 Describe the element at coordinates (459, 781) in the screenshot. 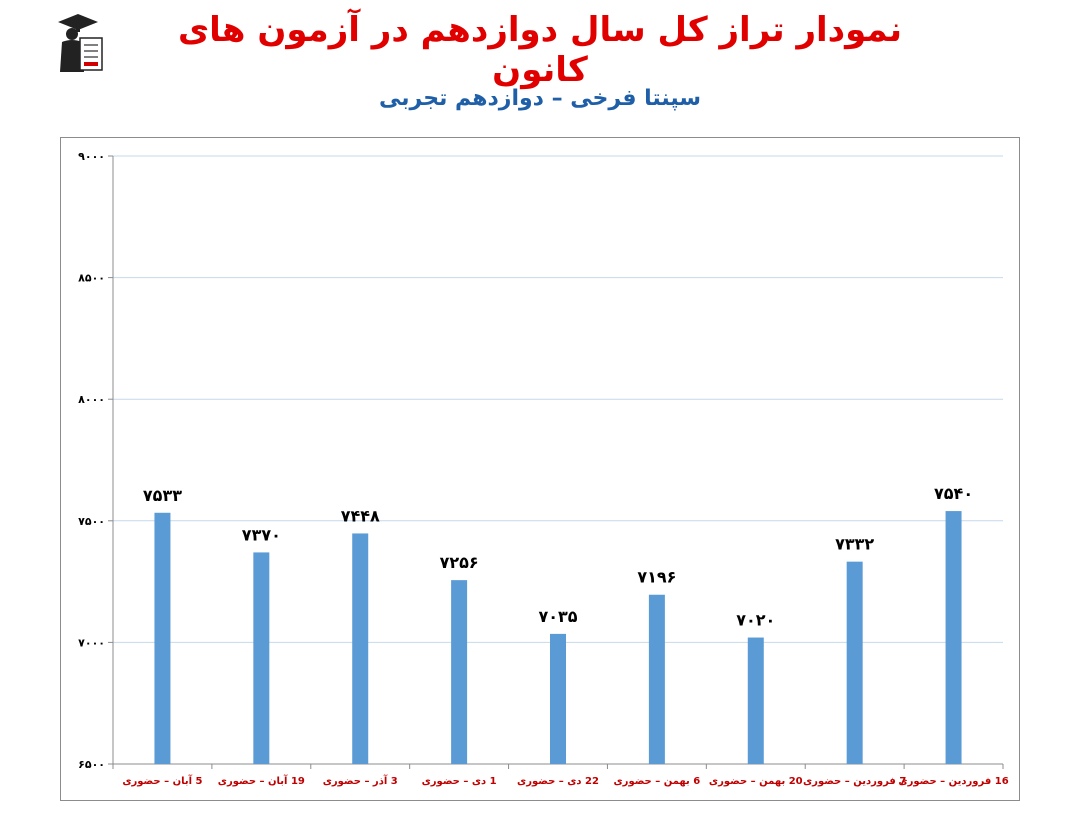

I see `category-label: 1 دی – حضوری` at that location.